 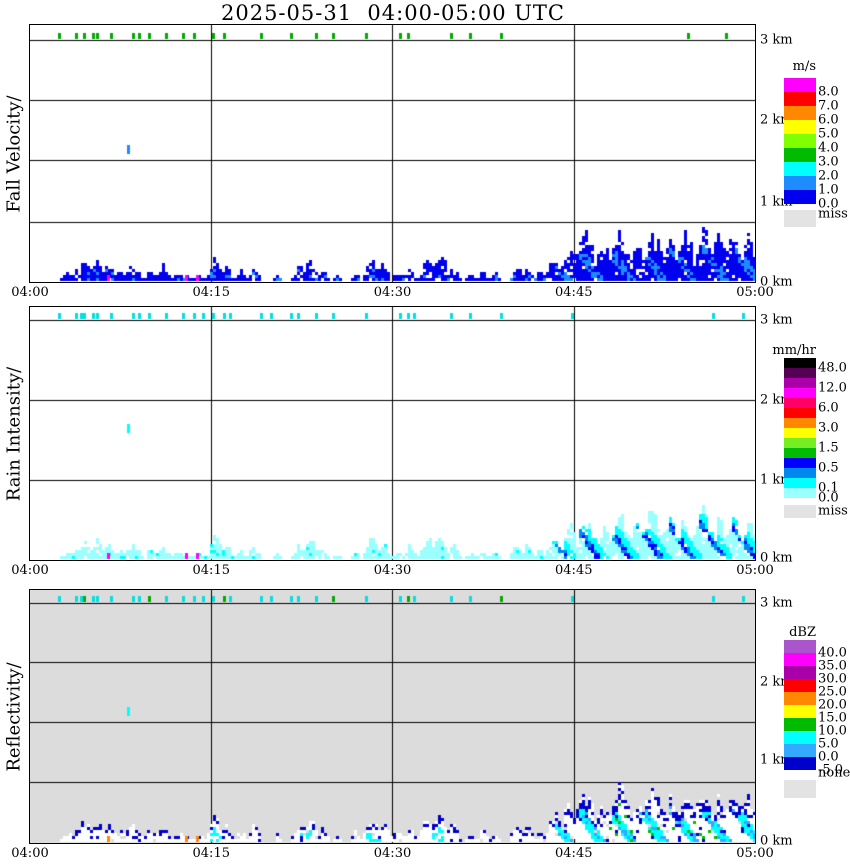 I want to click on legend-tick-label: 40.0, so click(x=832, y=653).